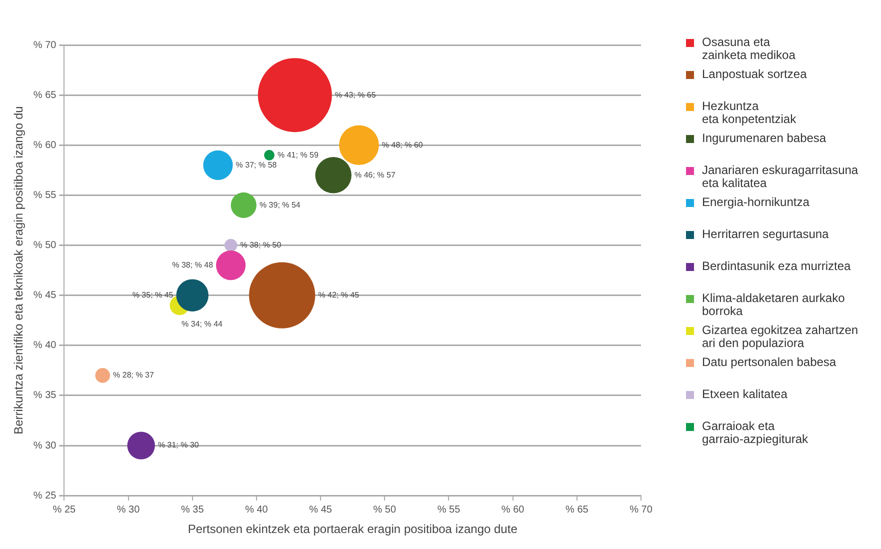  Describe the element at coordinates (179, 445) in the screenshot. I see `data-label: % 31; % 30` at that location.